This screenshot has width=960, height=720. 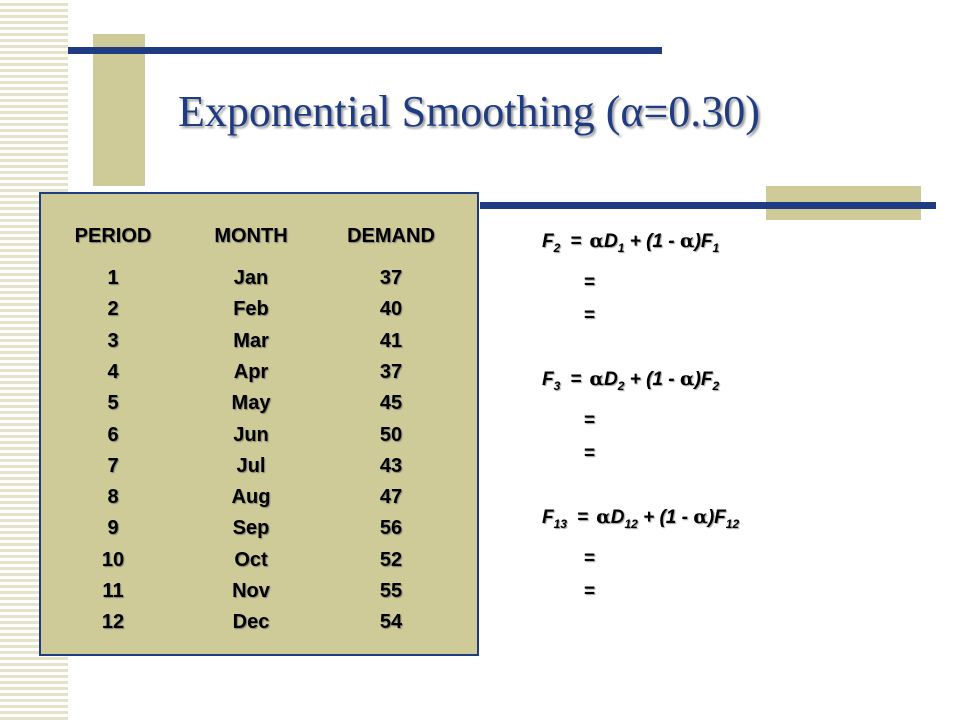 What do you see at coordinates (113, 528) in the screenshot?
I see `period-cell: 9` at bounding box center [113, 528].